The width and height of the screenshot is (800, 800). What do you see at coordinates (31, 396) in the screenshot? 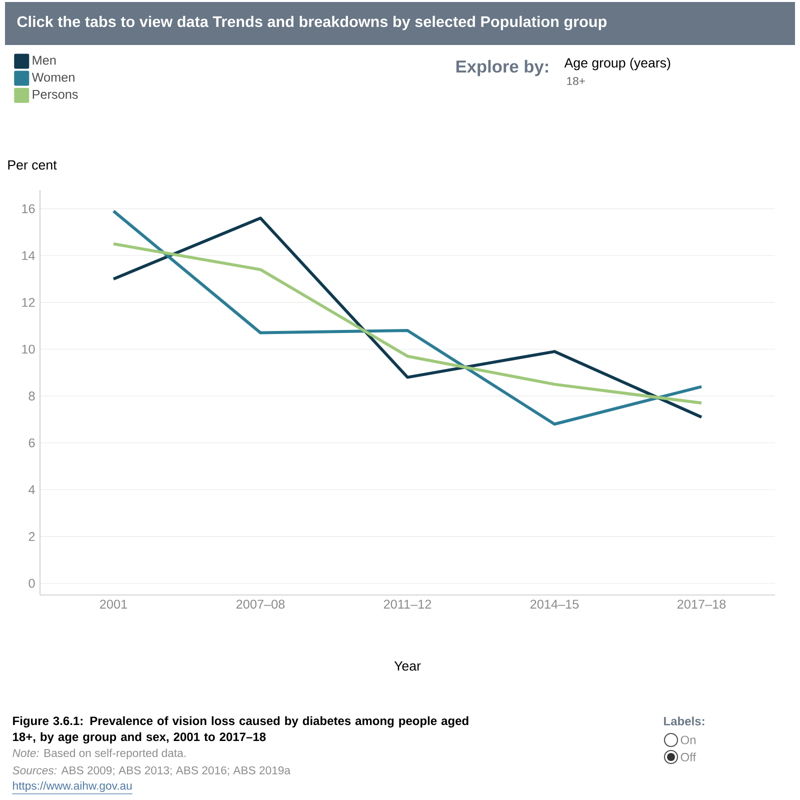
I see `y-tick-label: 8` at bounding box center [31, 396].